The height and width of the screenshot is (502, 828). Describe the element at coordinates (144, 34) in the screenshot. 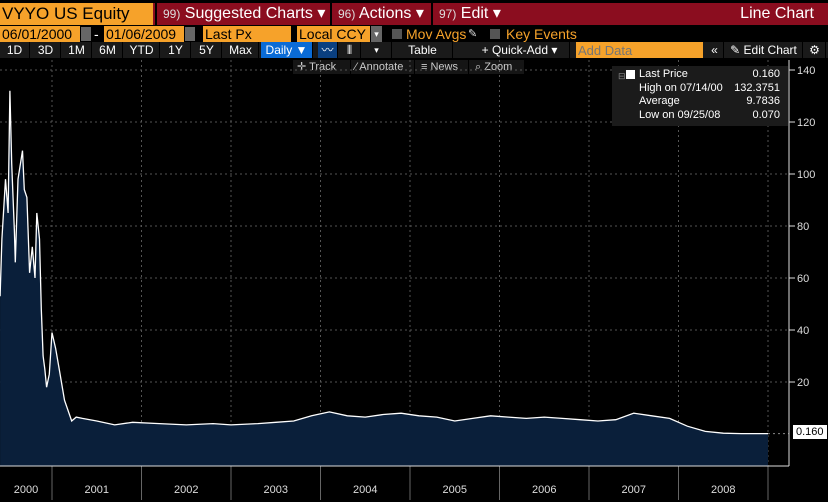

I see `end-date-input: 01/06/2009` at that location.